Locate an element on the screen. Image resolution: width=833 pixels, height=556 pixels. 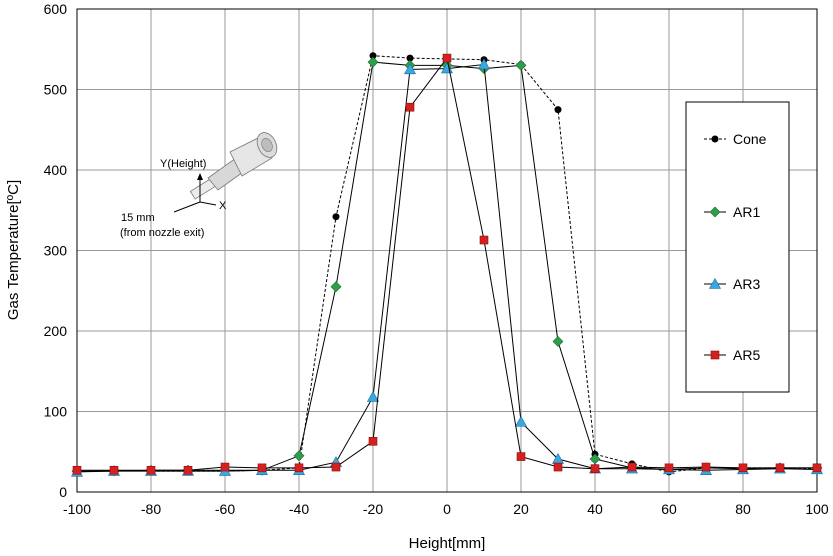
x-tick-label: 60 is located at coordinates (669, 509).